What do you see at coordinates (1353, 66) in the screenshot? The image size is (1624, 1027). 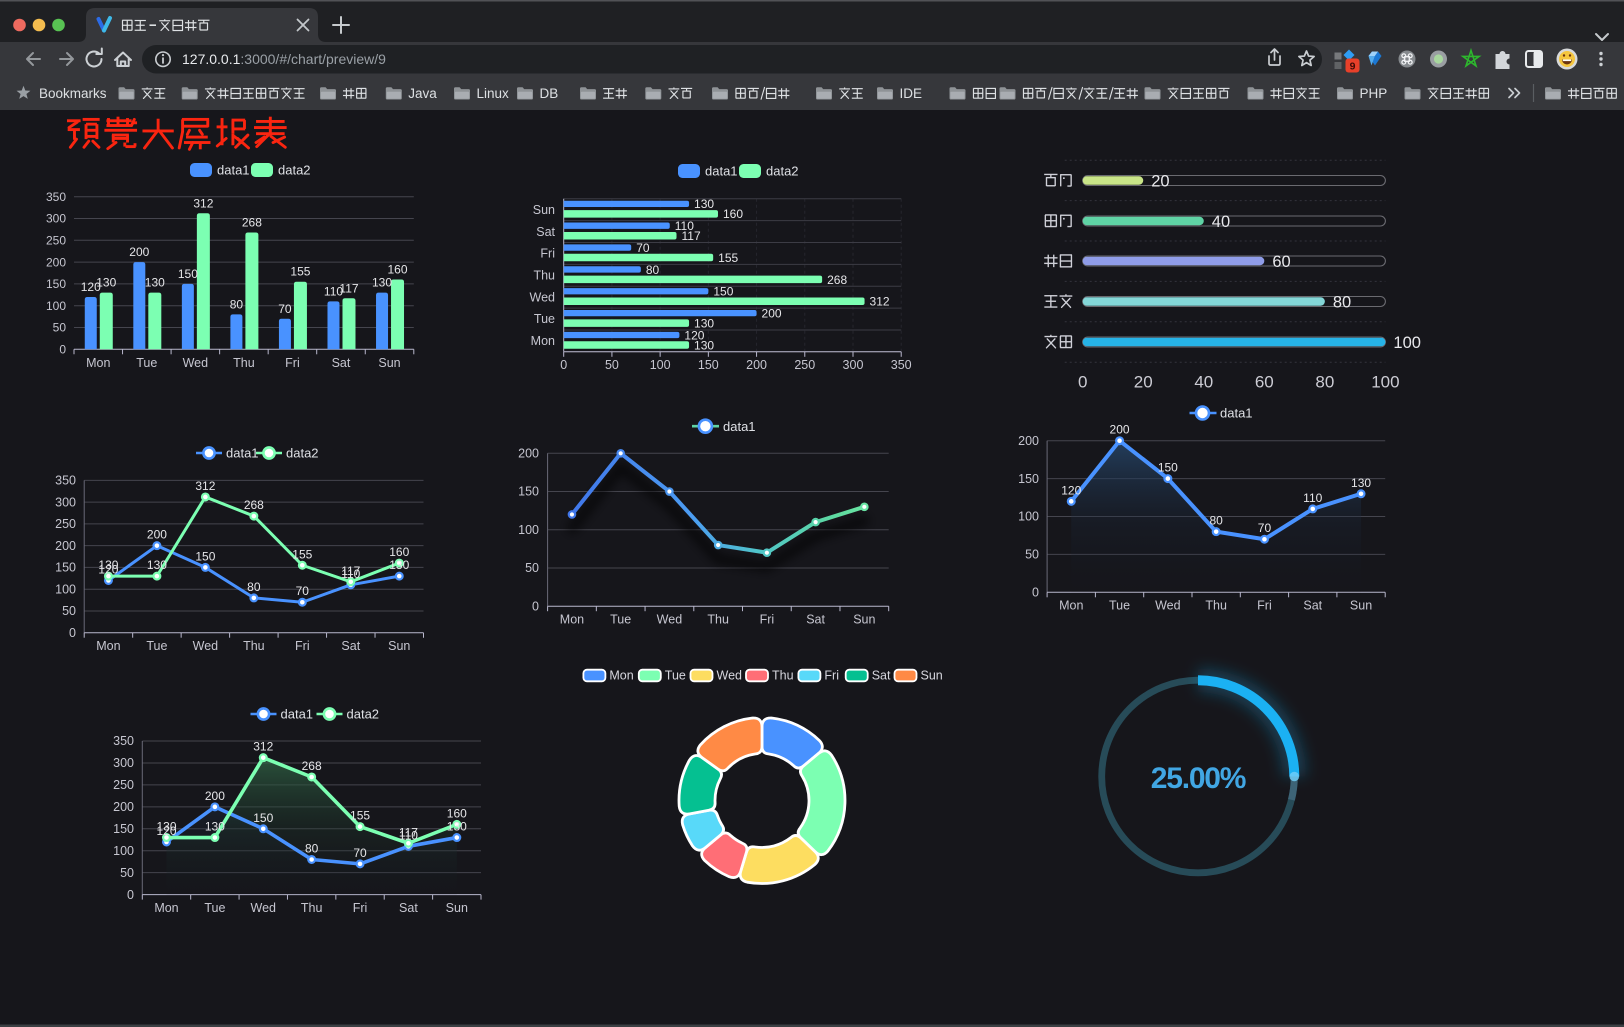 I see `svg-text: 9` at bounding box center [1353, 66].